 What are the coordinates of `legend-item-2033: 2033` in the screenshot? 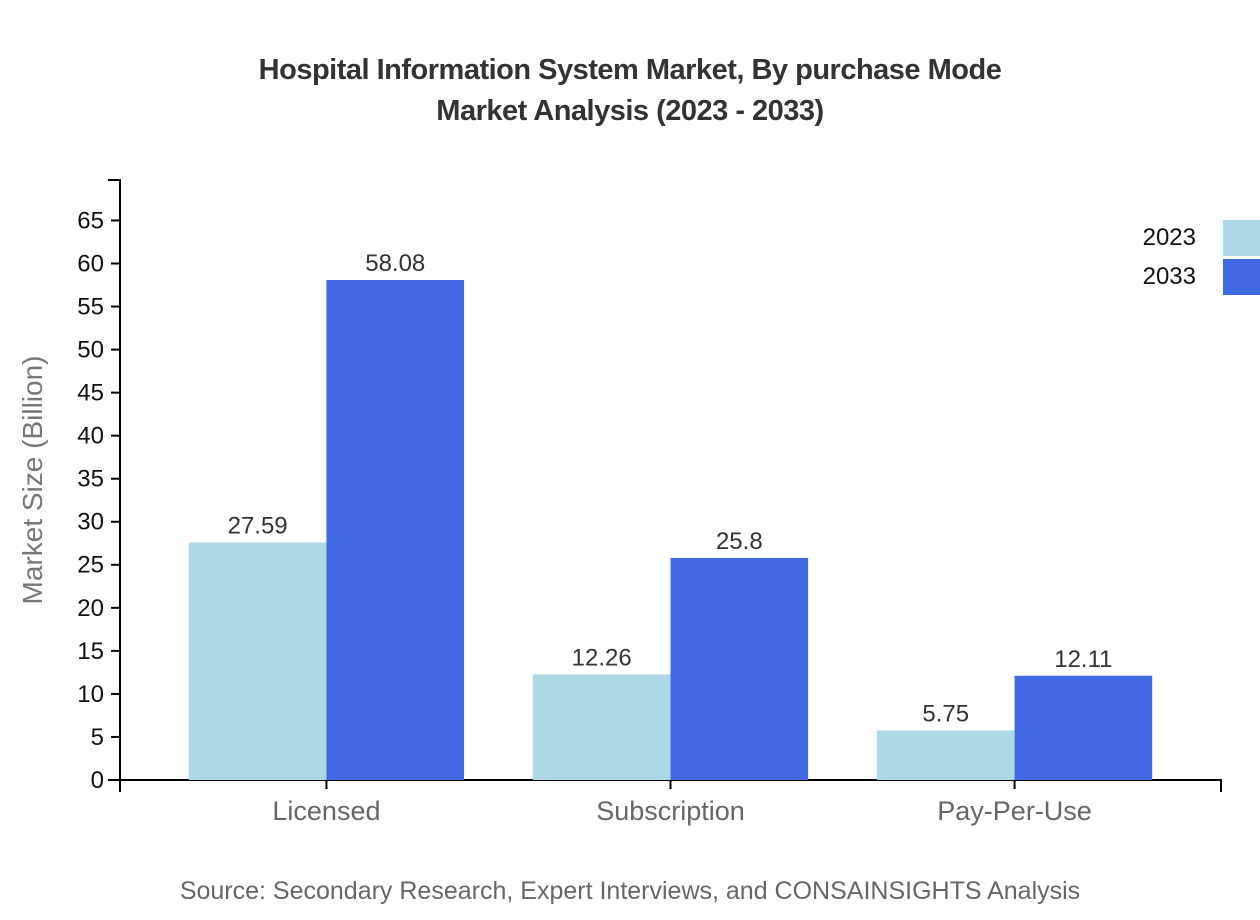 It's located at (1198, 277).